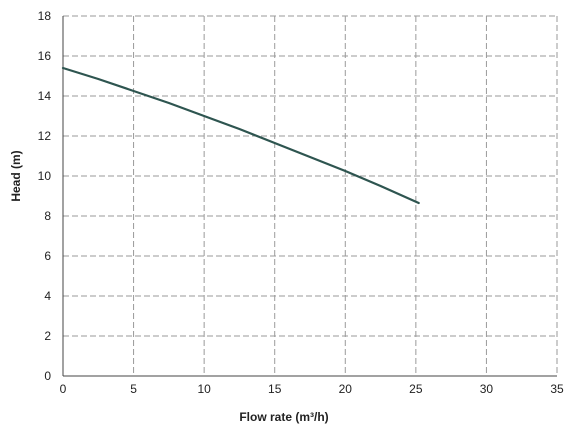 The height and width of the screenshot is (439, 580). What do you see at coordinates (47, 296) in the screenshot?
I see `y-tick-label: 4` at bounding box center [47, 296].